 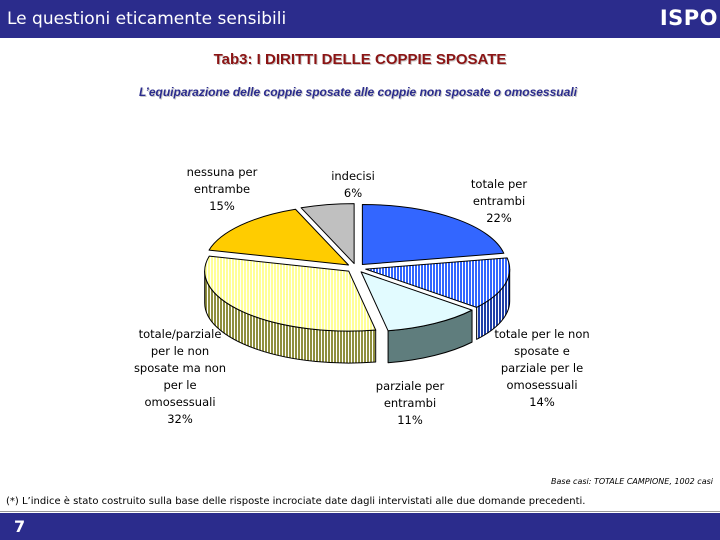 What do you see at coordinates (632, 481) in the screenshot?
I see `sample-note: Base casi: TOTALE CAMPIONE, 1002 casi` at bounding box center [632, 481].